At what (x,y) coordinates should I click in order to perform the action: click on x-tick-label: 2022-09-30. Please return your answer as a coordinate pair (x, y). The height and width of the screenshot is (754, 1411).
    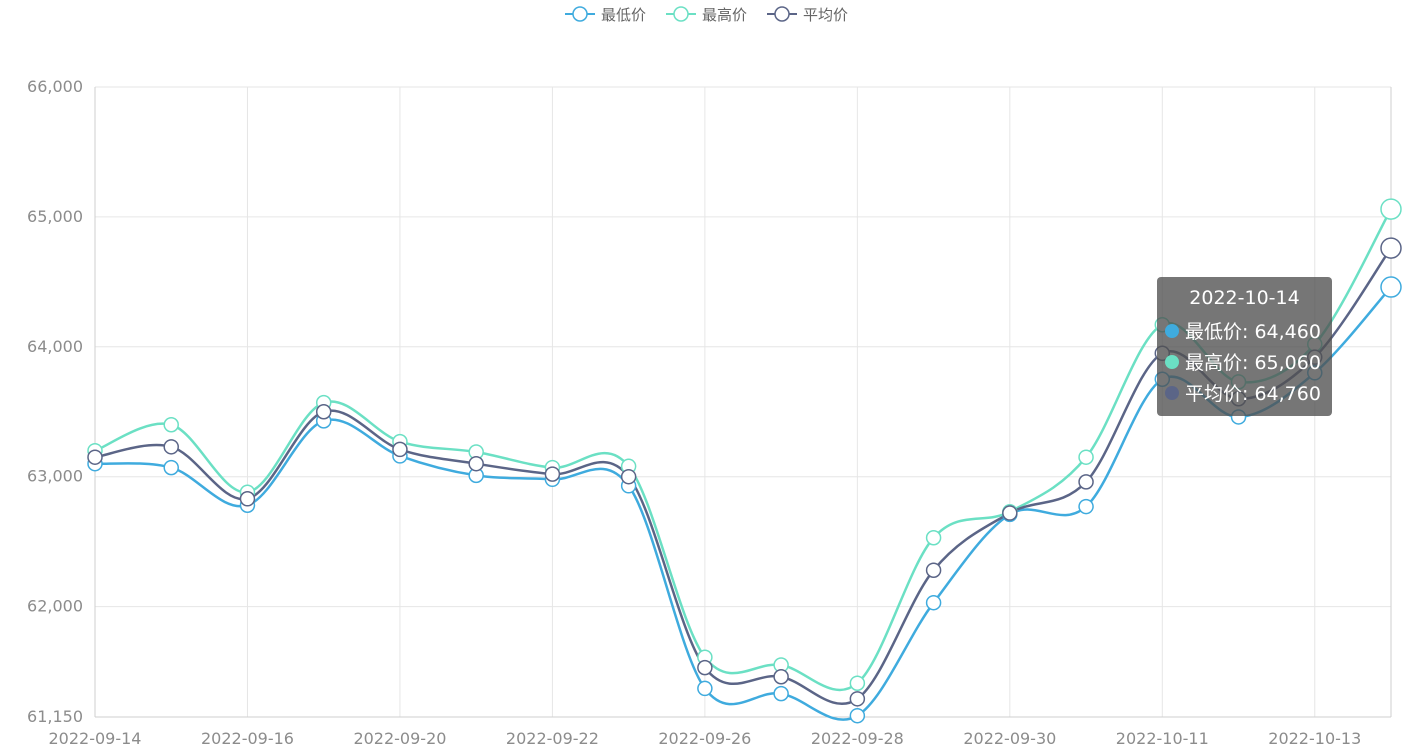
    Looking at the image, I should click on (1009, 738).